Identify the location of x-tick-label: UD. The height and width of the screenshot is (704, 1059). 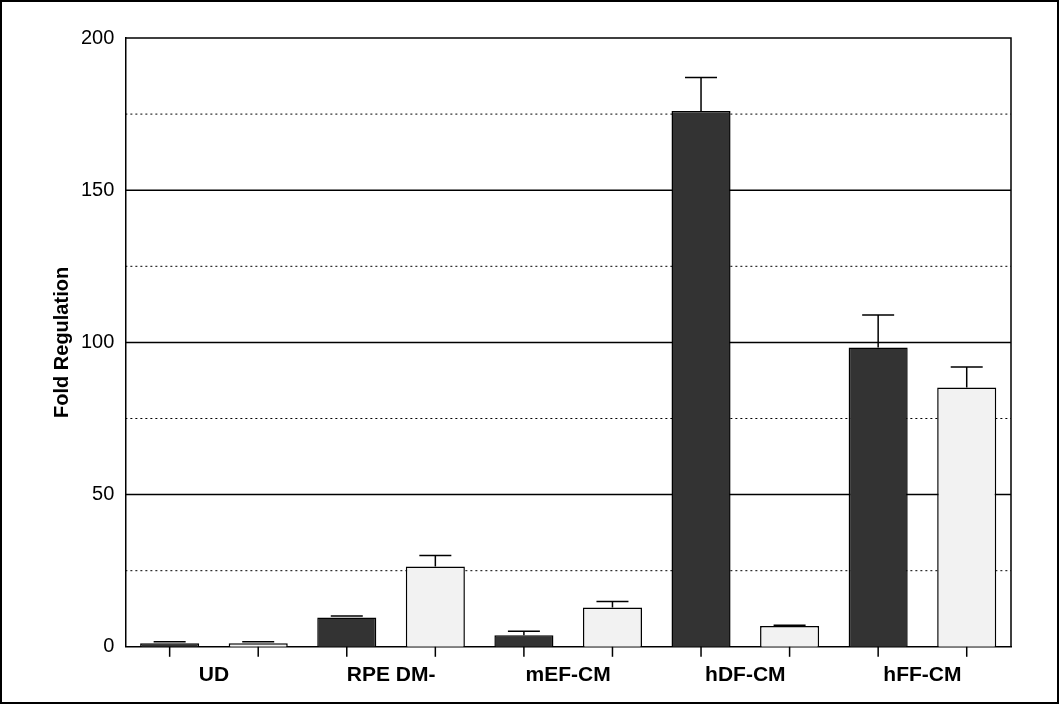
(214, 674).